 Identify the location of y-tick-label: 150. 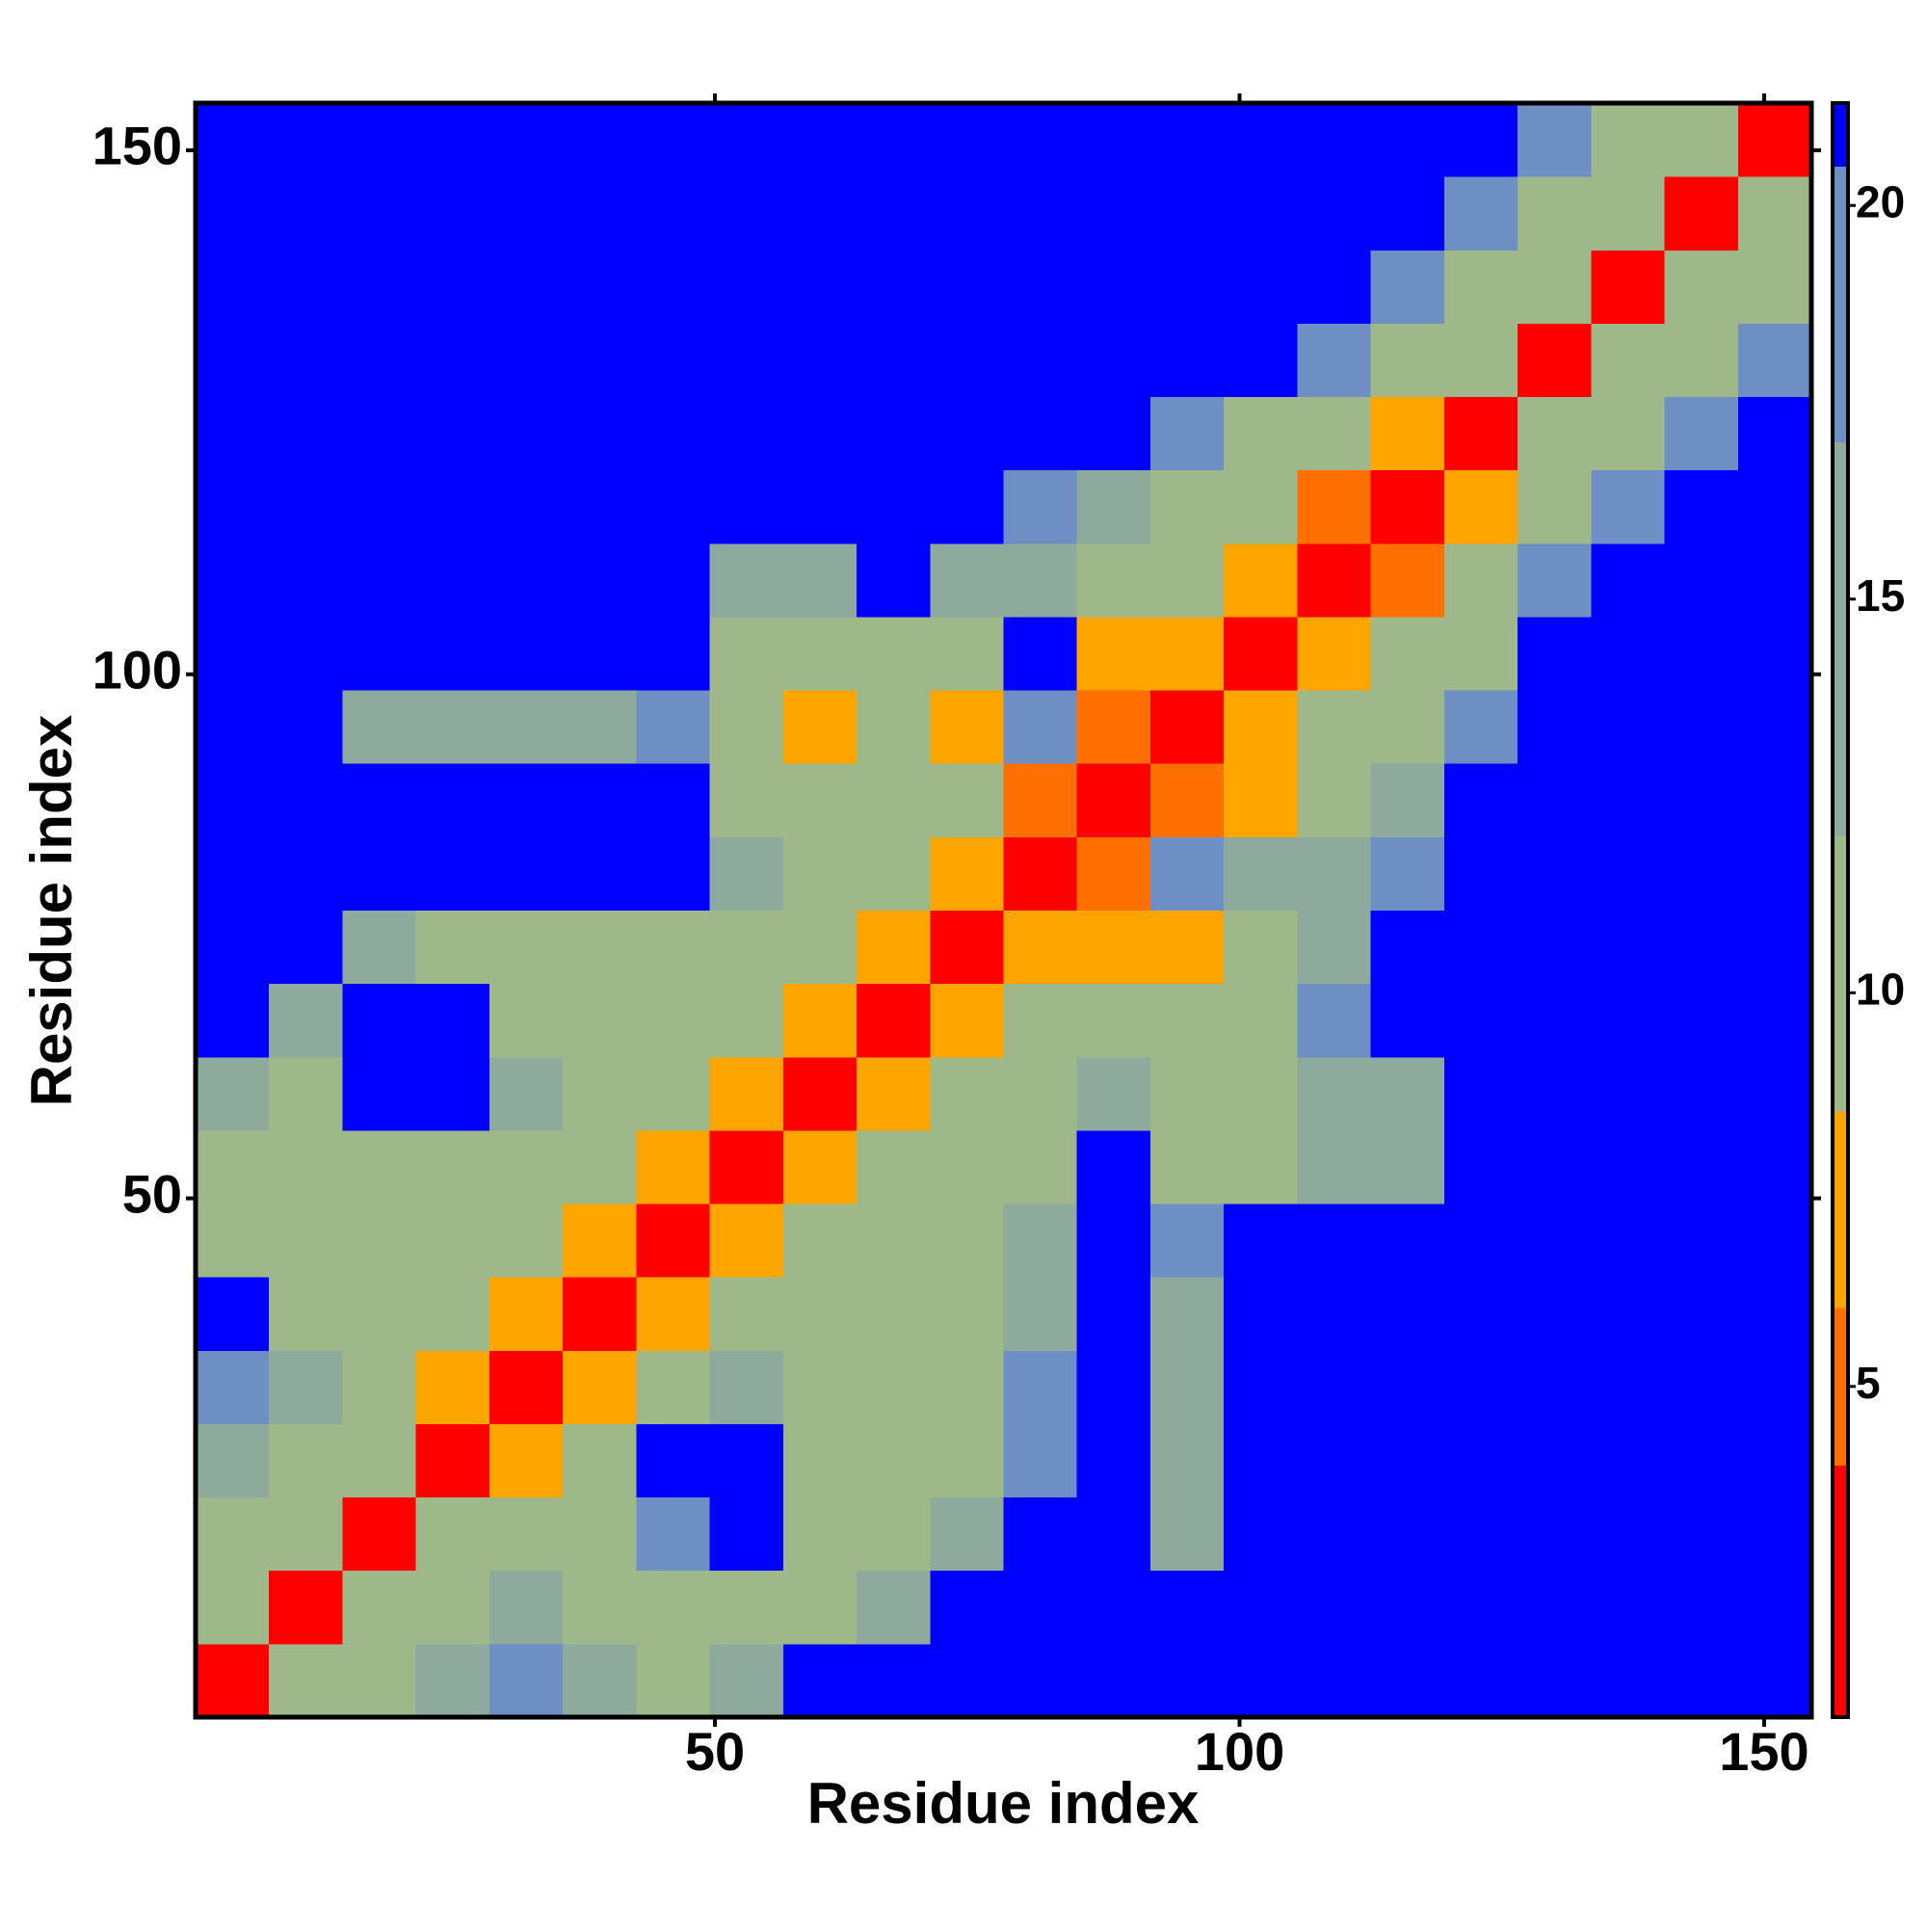
(137, 146).